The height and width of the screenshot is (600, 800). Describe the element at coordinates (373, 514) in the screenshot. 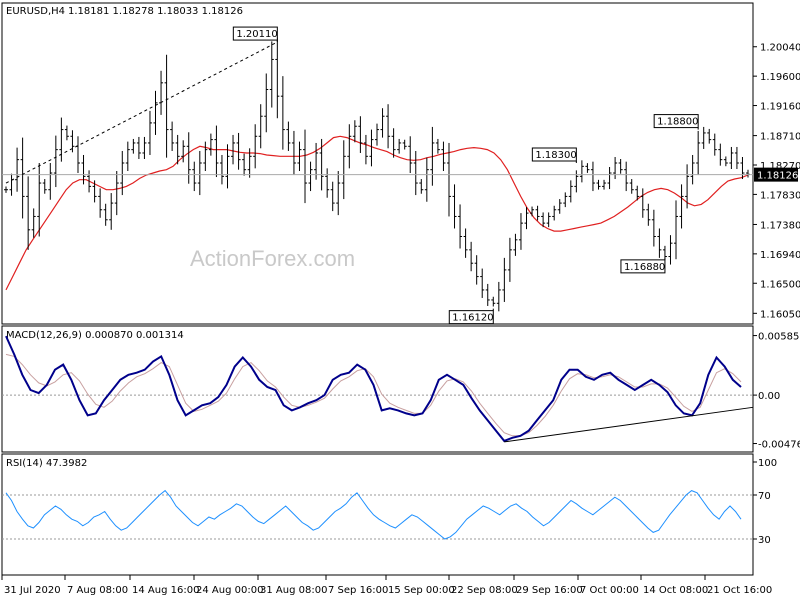

I see `rsi-series` at that location.